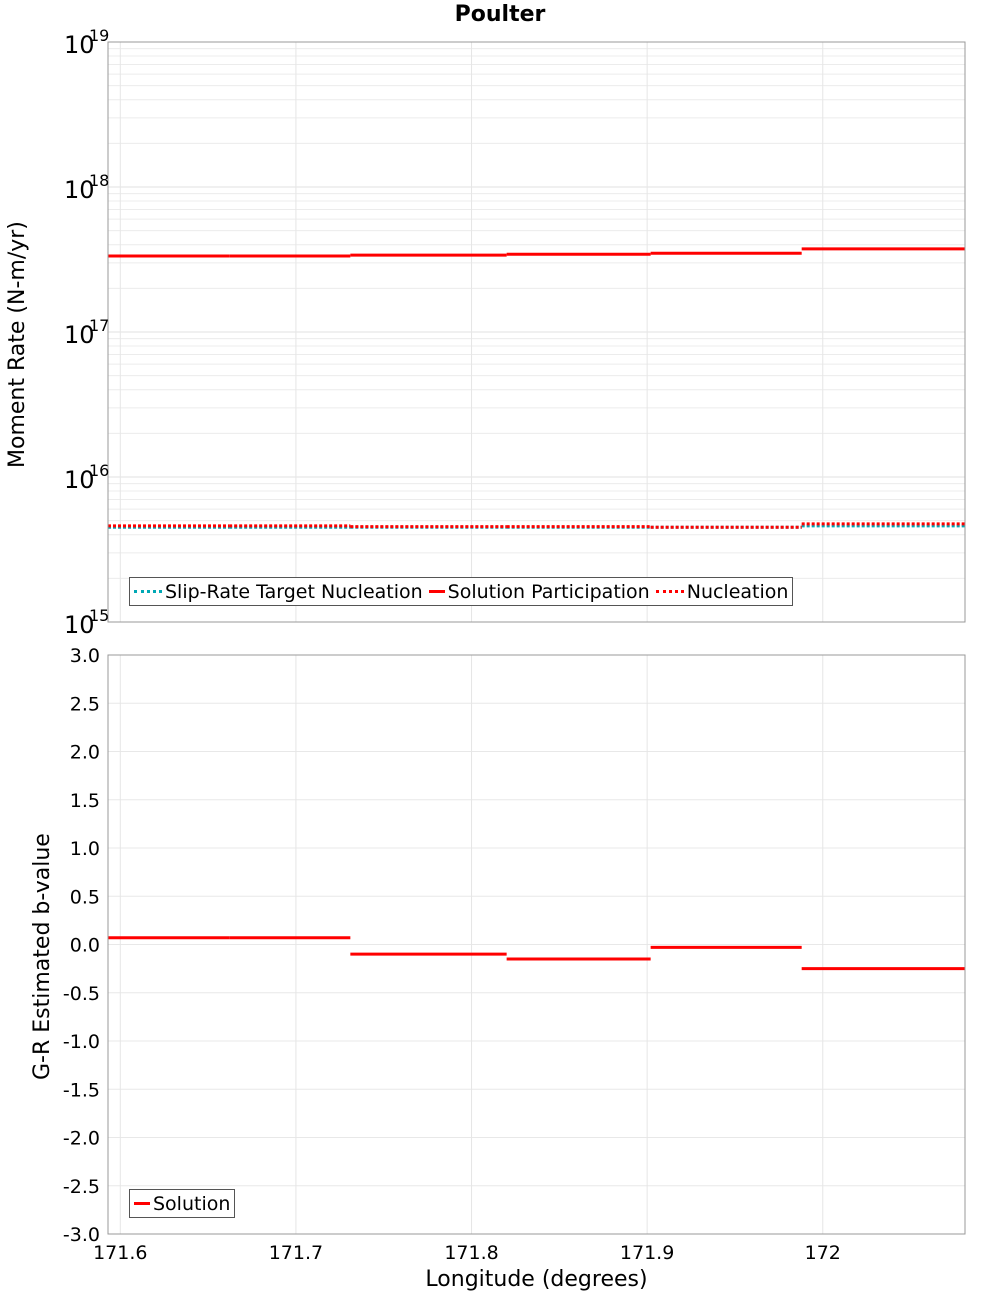 The image size is (1000, 1300). I want to click on dotted-red-line-icon, so click(669, 591).